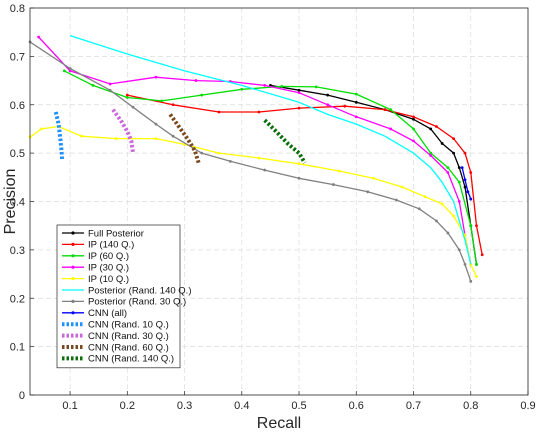  I want to click on legend-item: Posterior (Rand. 140 Q.), so click(127, 290).